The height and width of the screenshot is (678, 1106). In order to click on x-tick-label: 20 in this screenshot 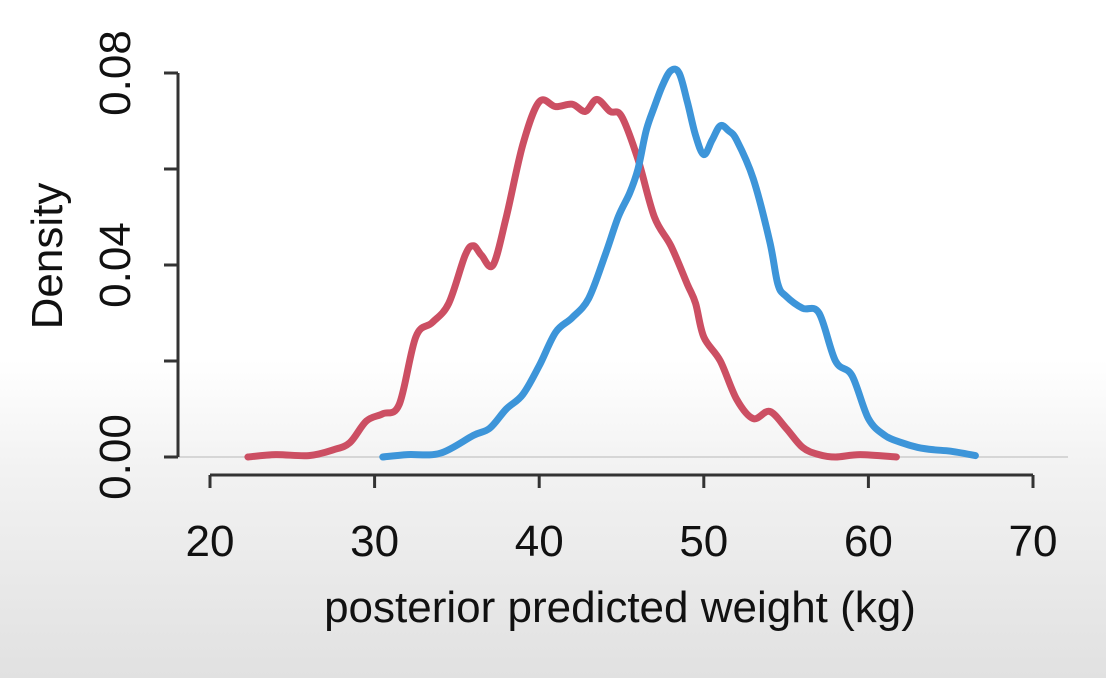, I will do `click(210, 541)`.